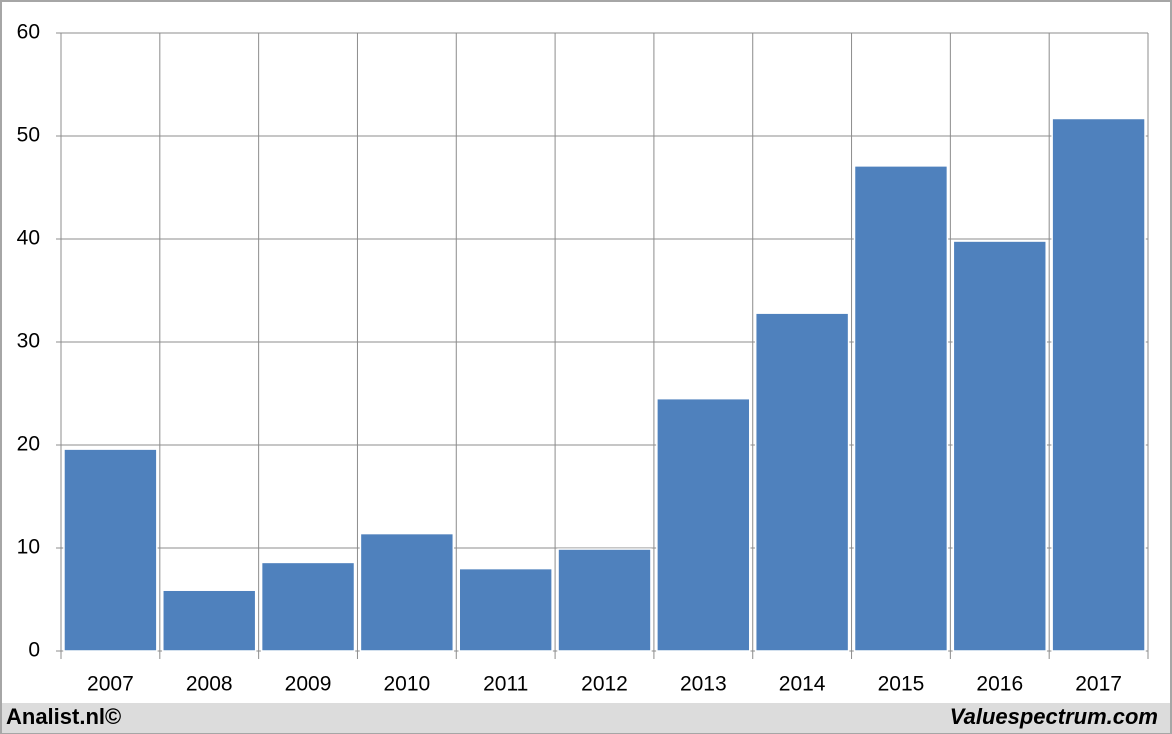 The height and width of the screenshot is (734, 1172). I want to click on y-tick-label: 10, so click(28, 547).